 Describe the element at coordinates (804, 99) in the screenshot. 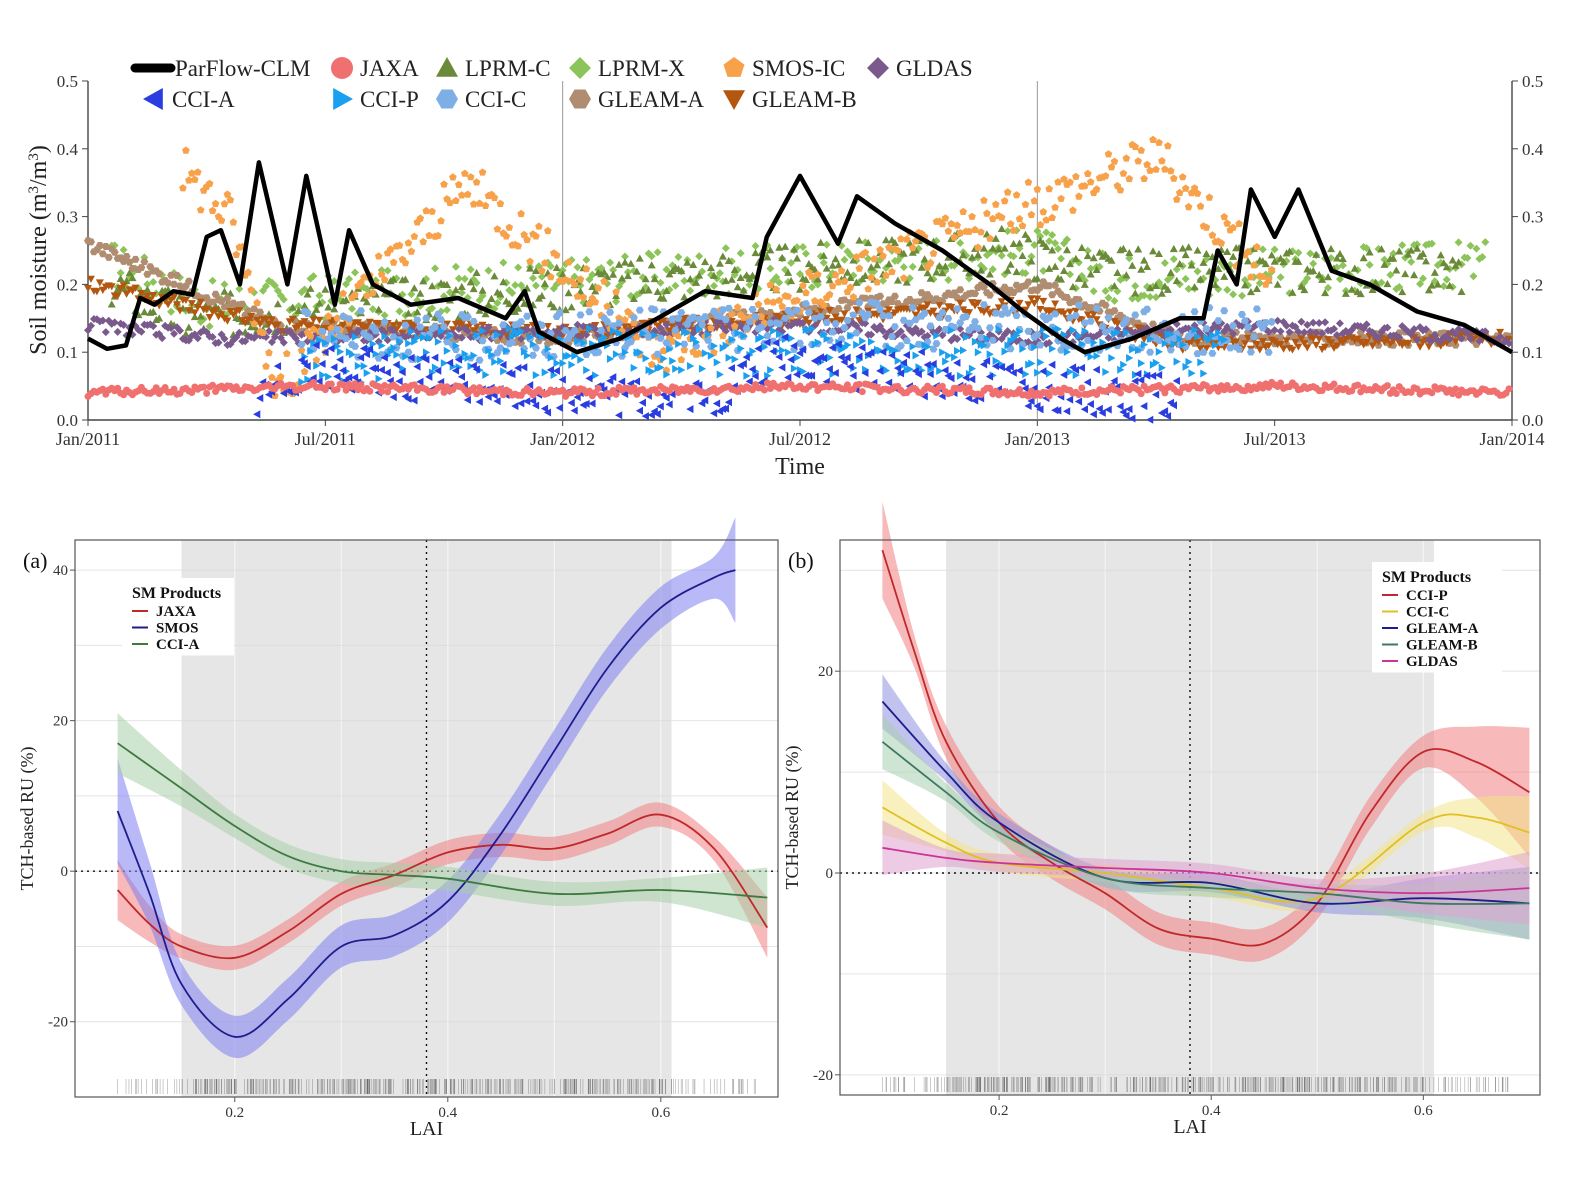

I see `legend-label: GLEAM-B` at that location.